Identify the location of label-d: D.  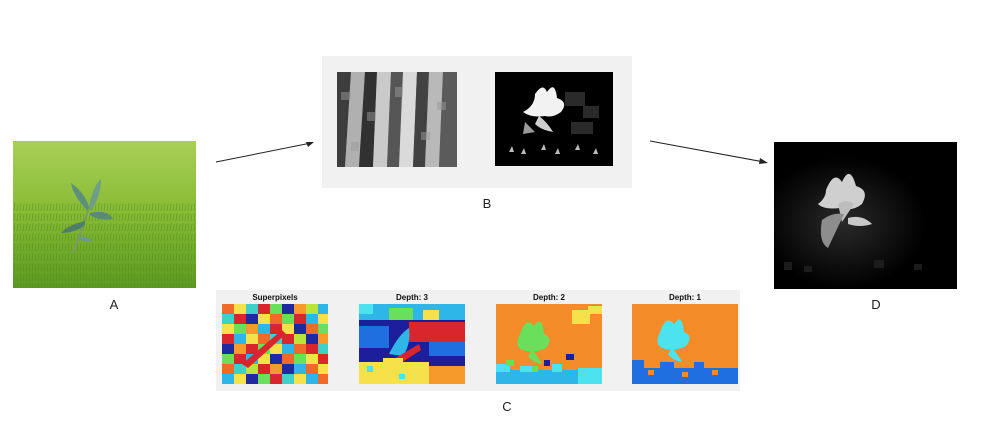
(876, 304).